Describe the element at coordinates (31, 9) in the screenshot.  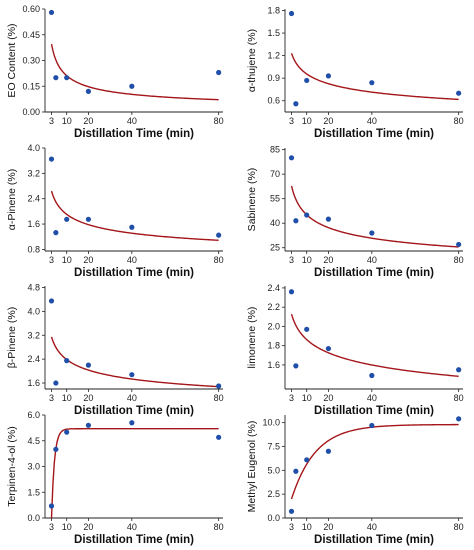
I see `y-tick-label: 0.60` at that location.